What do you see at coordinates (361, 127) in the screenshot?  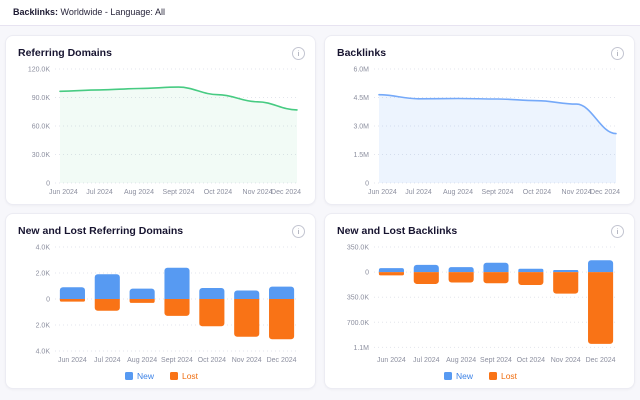 I see `svg-text: 3.0M` at bounding box center [361, 127].